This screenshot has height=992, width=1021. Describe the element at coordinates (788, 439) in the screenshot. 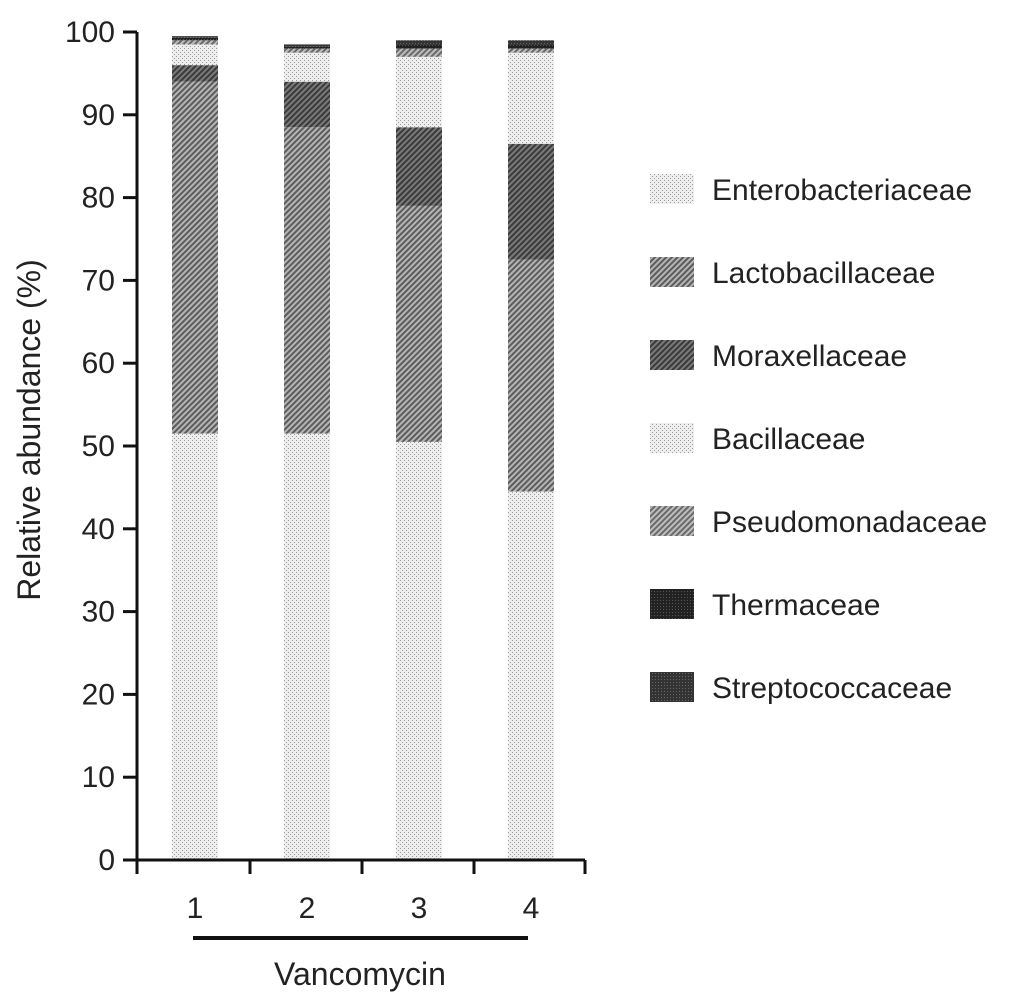

I see `legend-label-bacillaceae: Bacillaceae` at that location.